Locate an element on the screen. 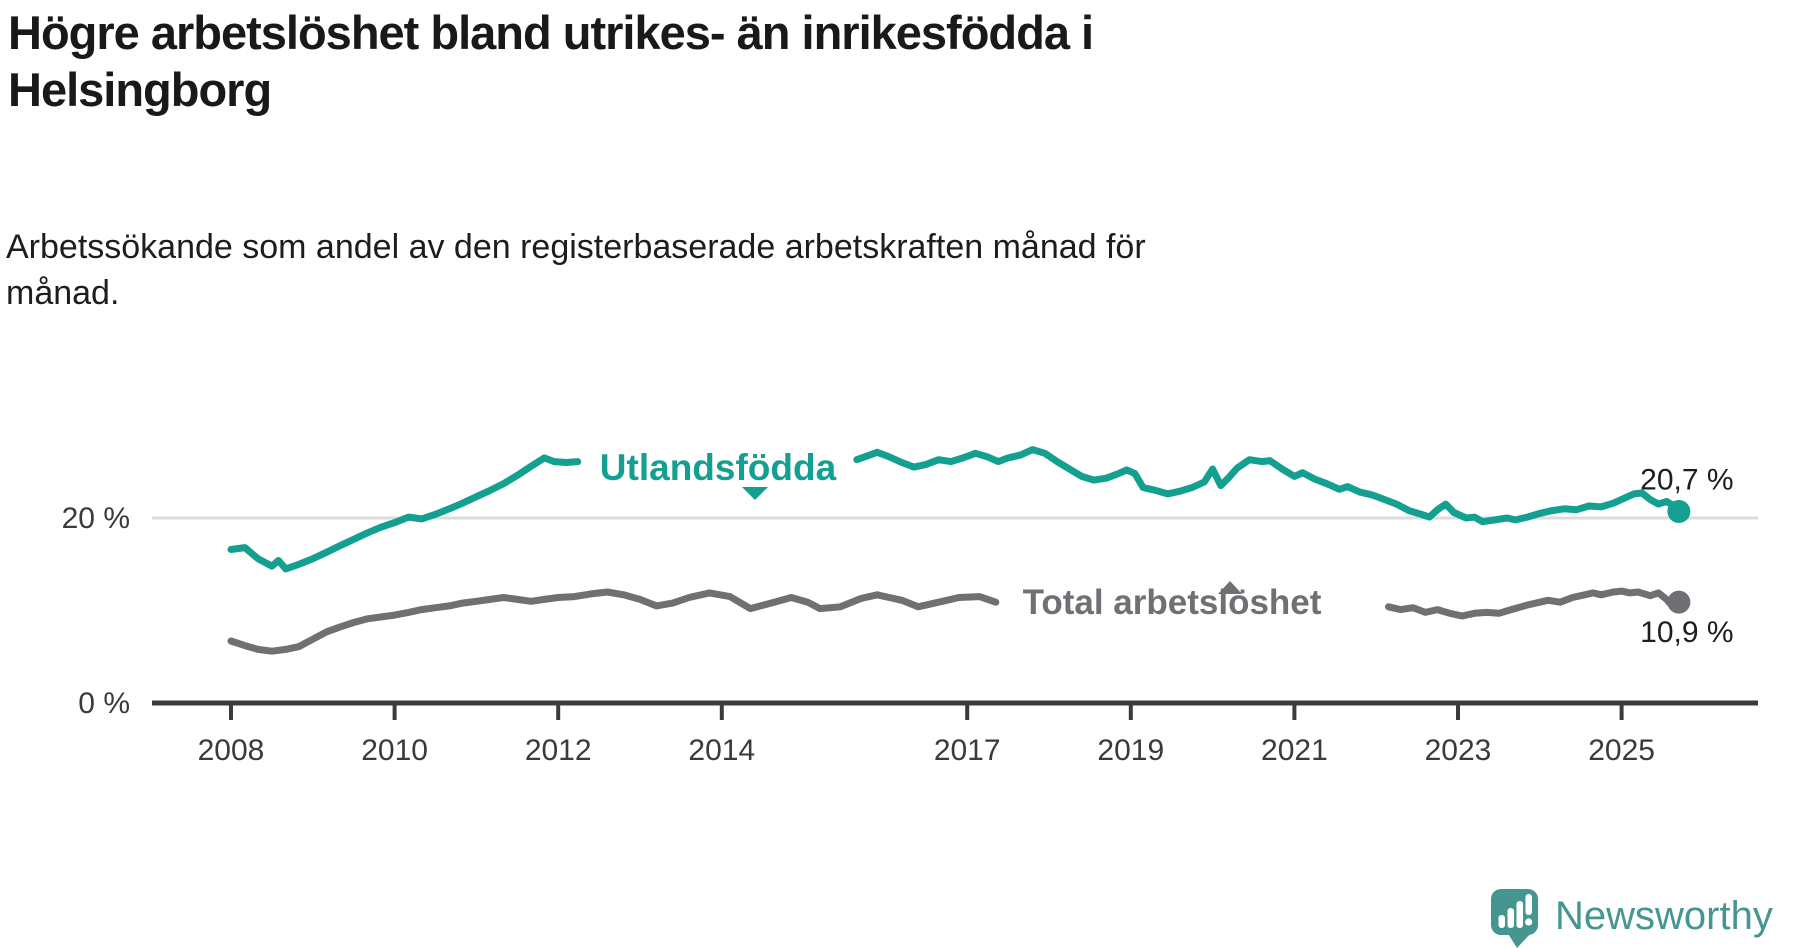 The height and width of the screenshot is (948, 1800). series-end-value-label: 10,9 % is located at coordinates (1686, 632).